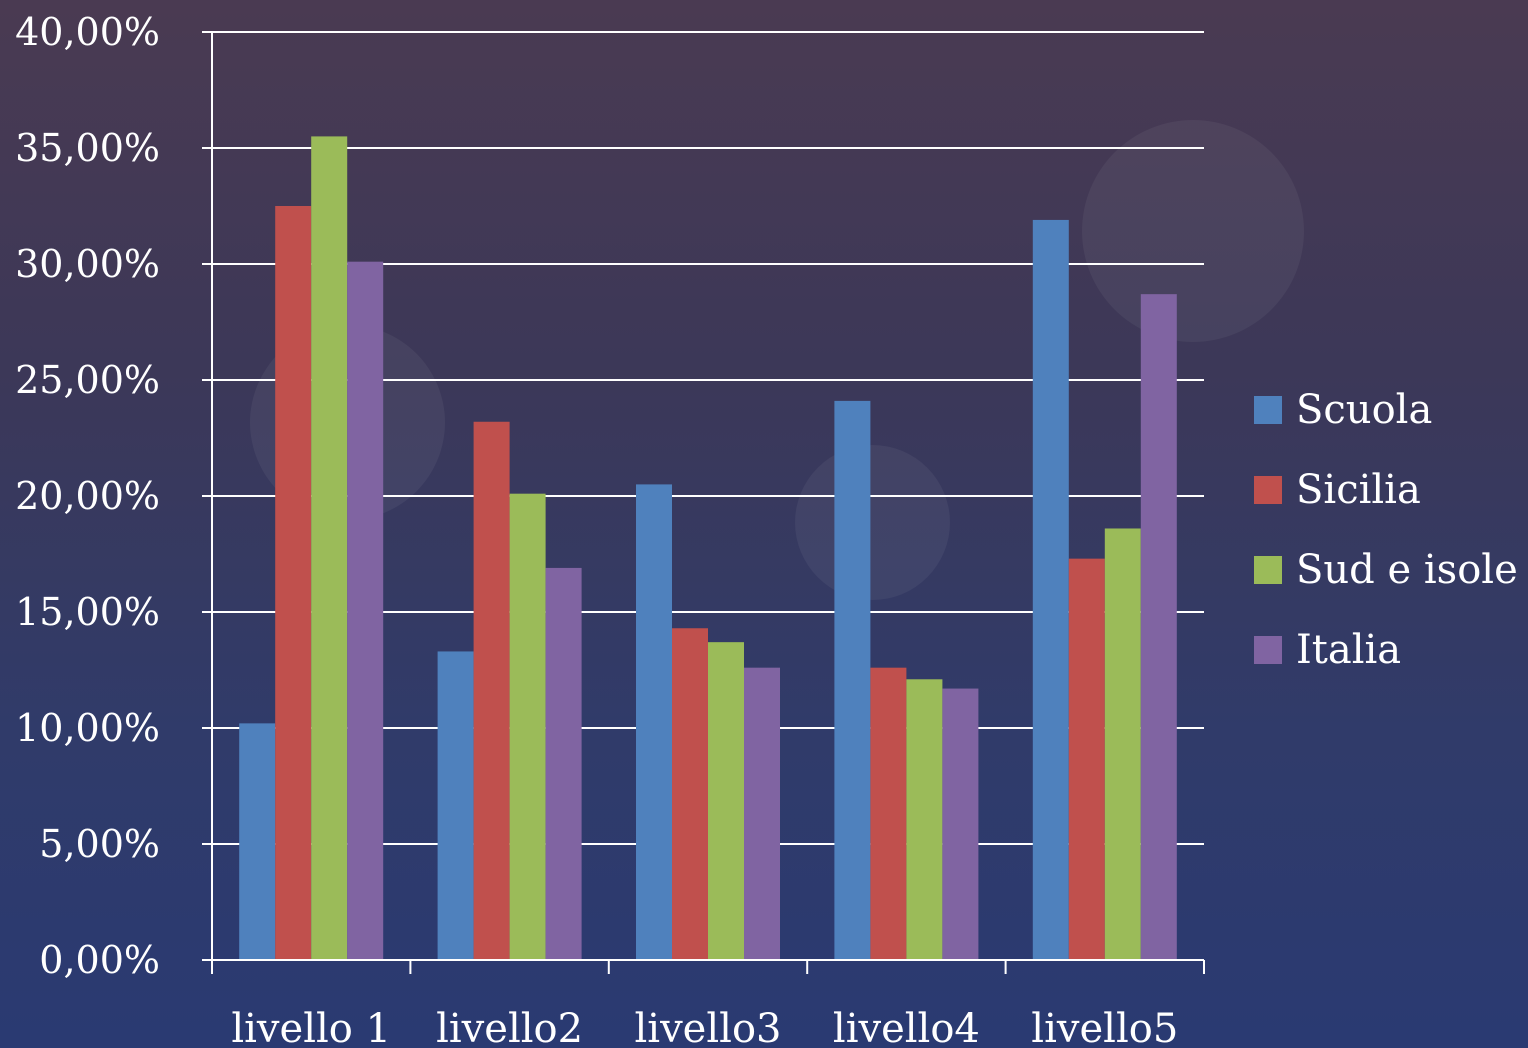 Image resolution: width=1528 pixels, height=1048 pixels. I want to click on y-tick-label: 10,00%, so click(87, 728).